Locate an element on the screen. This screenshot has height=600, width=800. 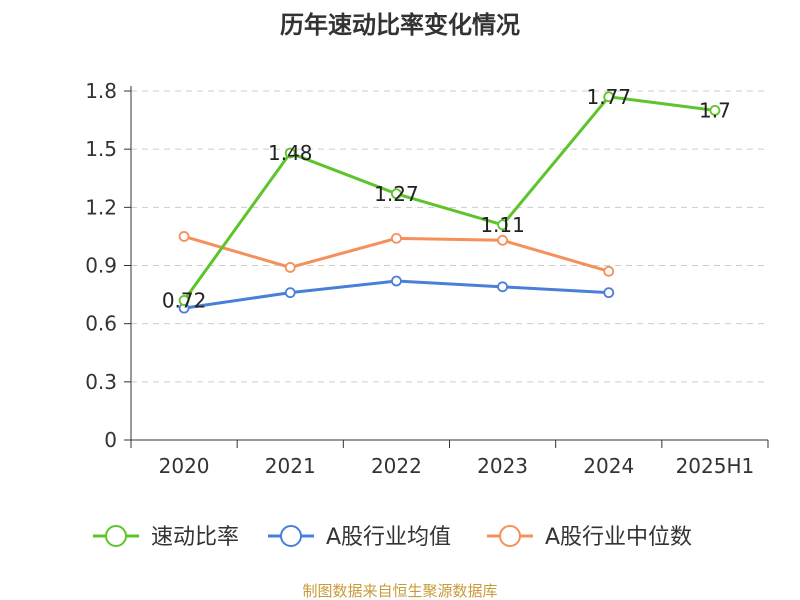
data-label: 1.11 is located at coordinates (502, 225).